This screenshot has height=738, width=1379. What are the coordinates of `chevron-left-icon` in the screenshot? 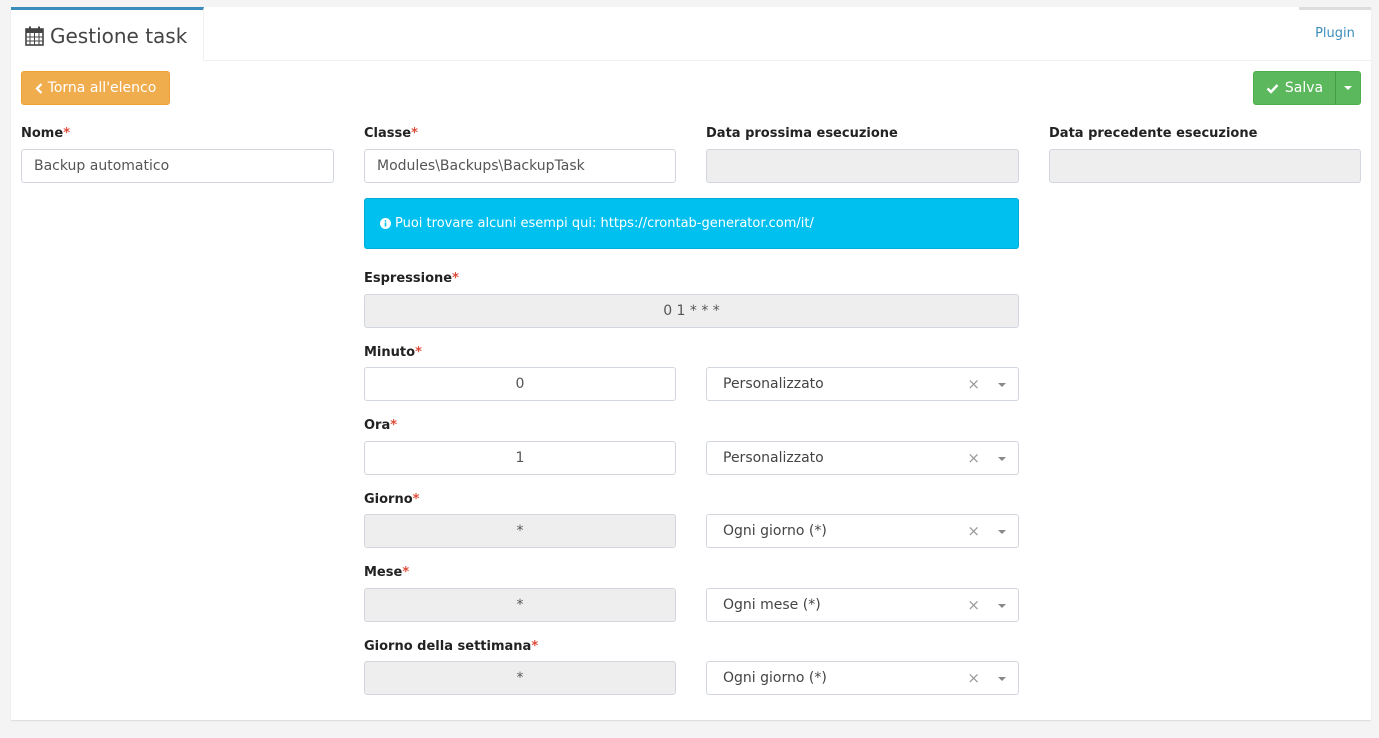 It's located at (38, 88).